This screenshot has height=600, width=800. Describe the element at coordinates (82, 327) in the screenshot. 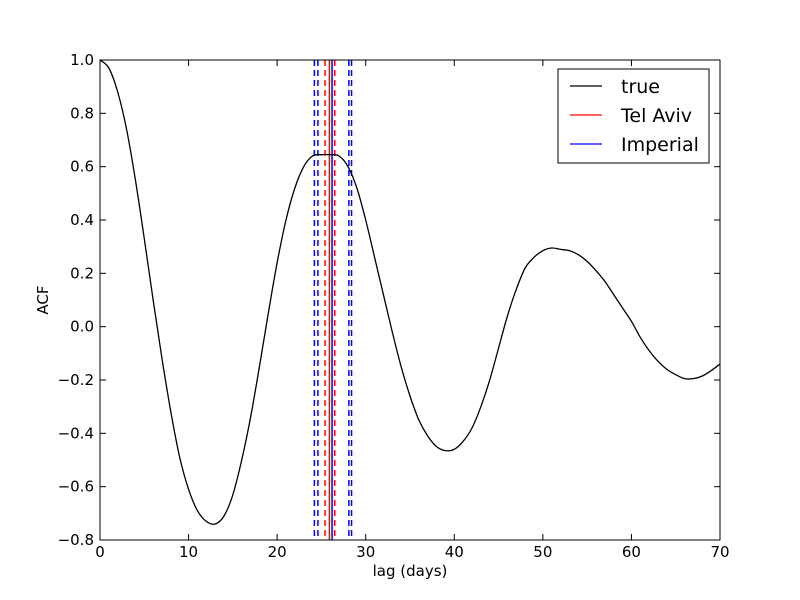

I see `y-tick-label: 0.0` at that location.